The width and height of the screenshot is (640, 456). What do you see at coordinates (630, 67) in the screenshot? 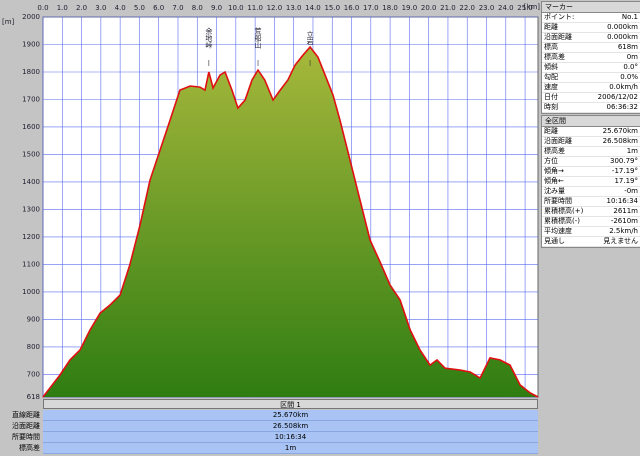
I see `info-value: 0.0°` at bounding box center [630, 67].